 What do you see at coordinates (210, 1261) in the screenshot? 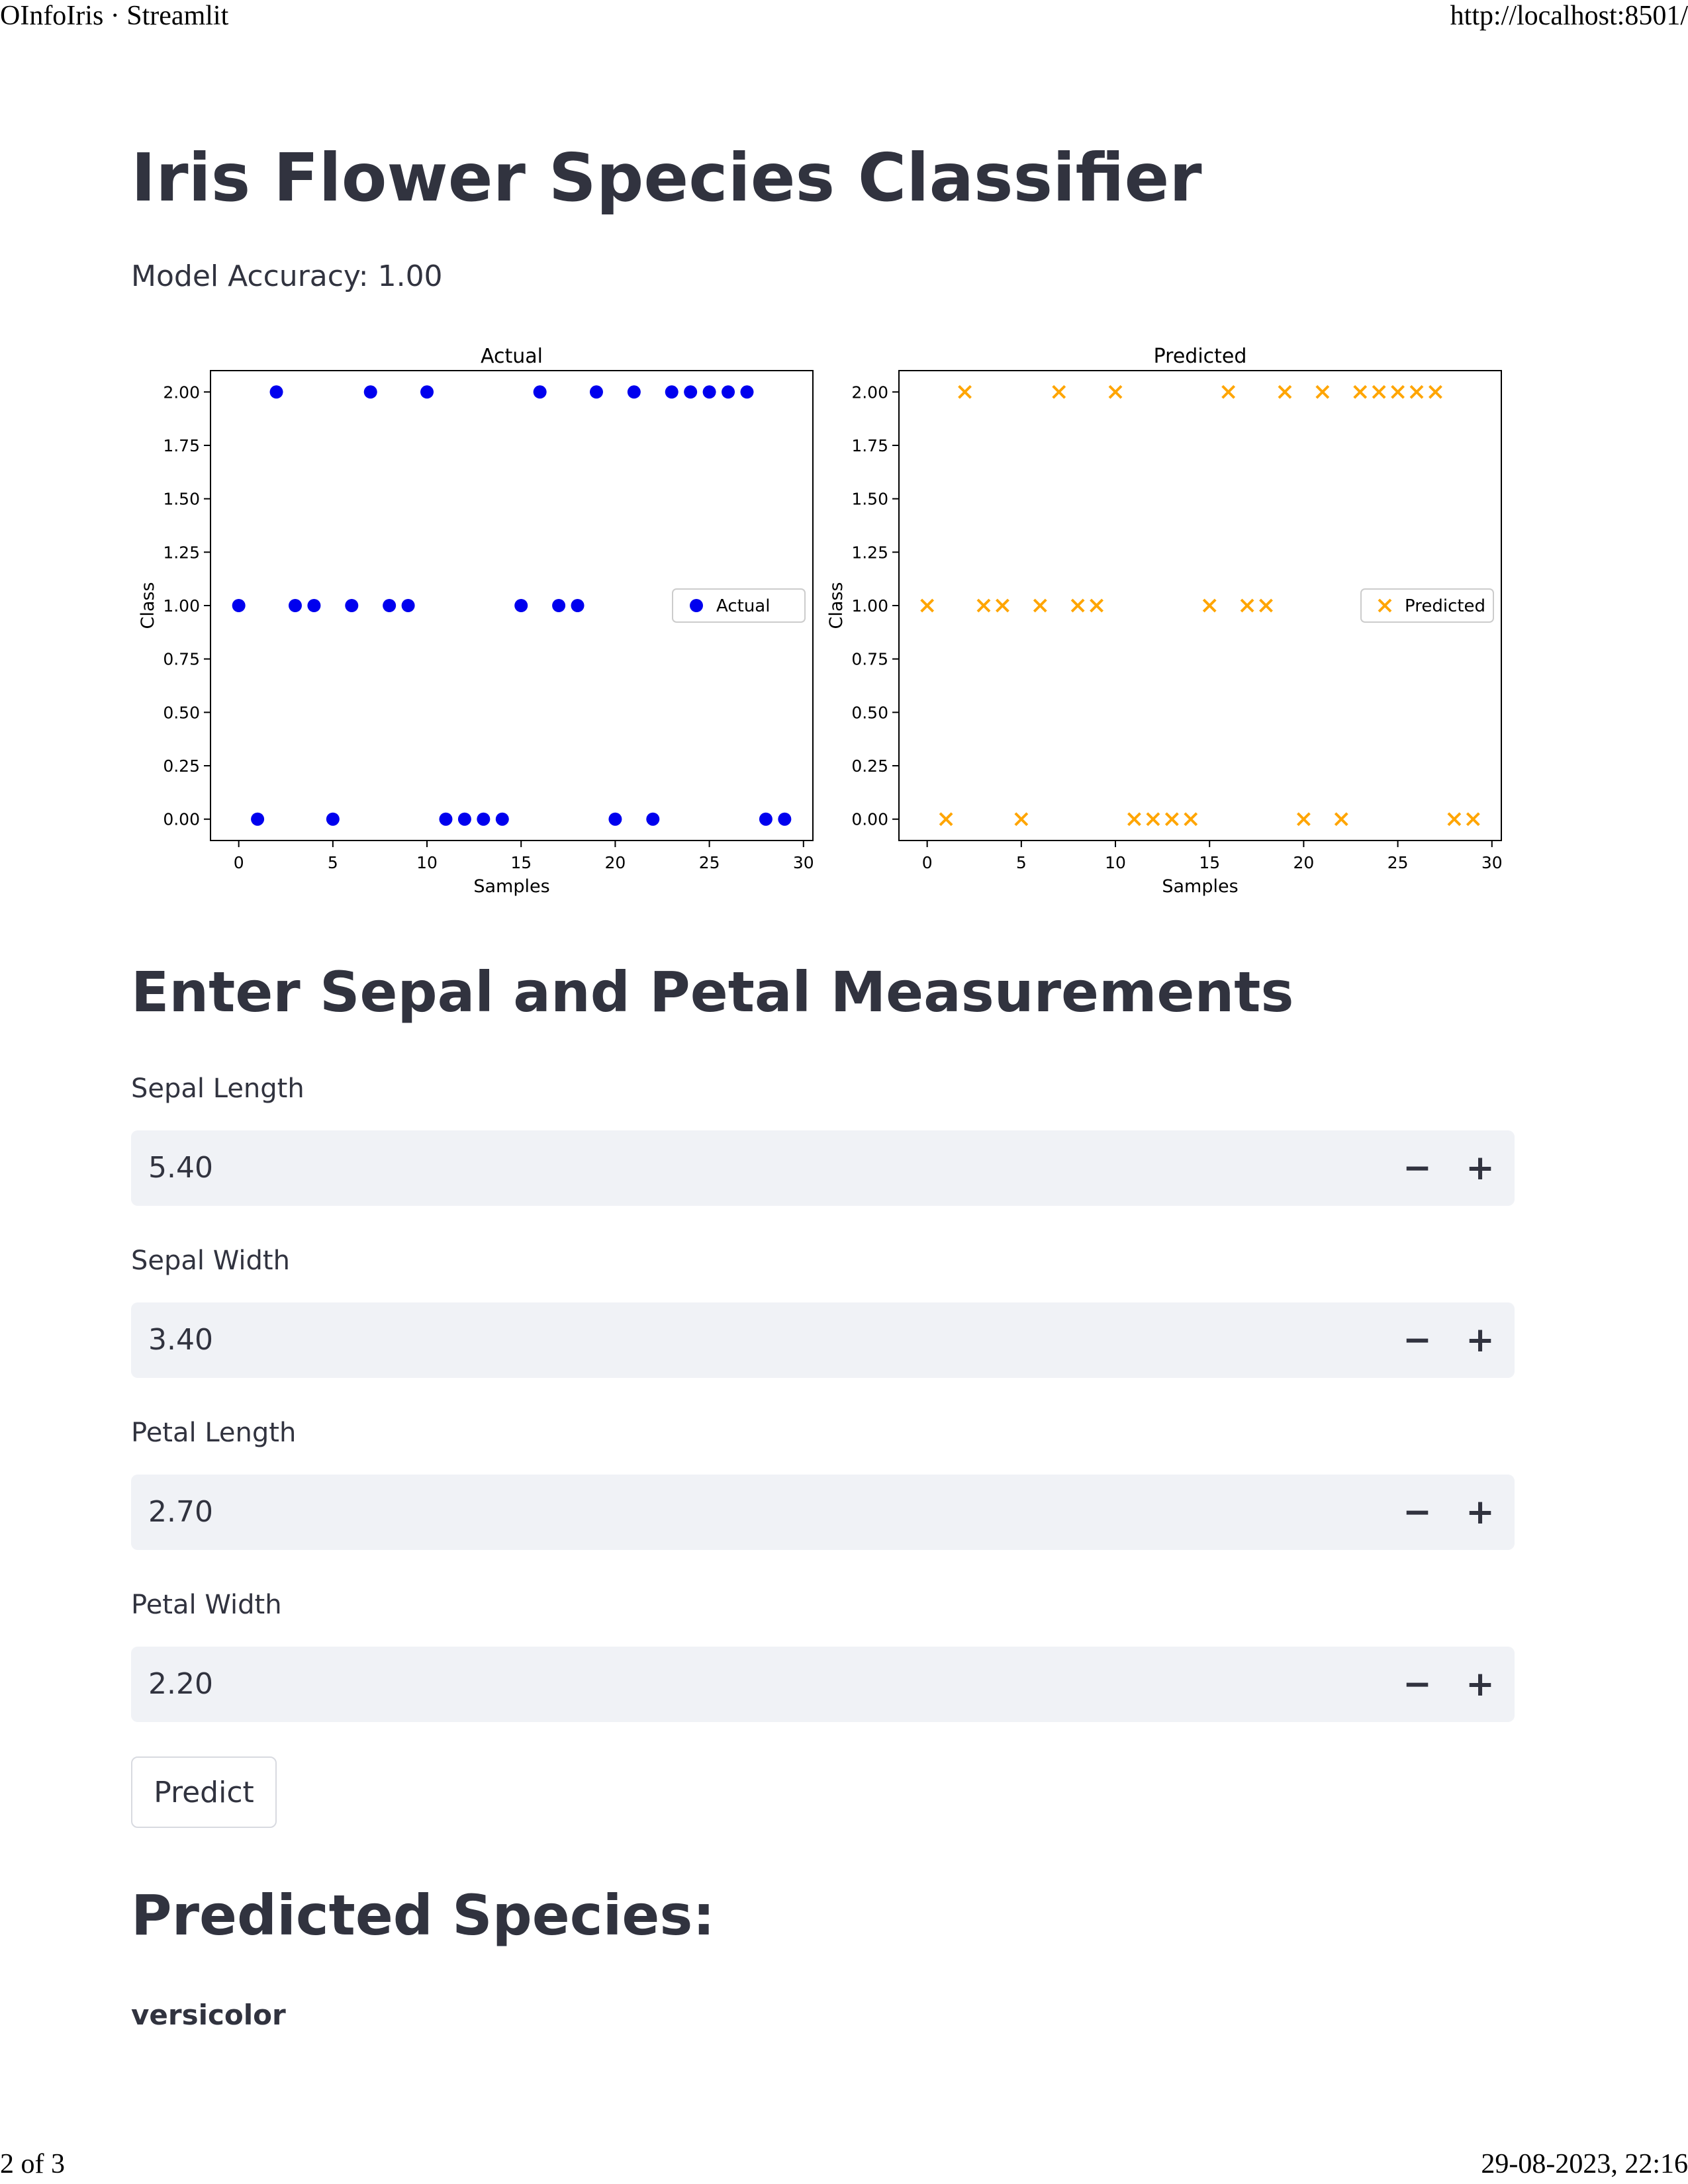
I see `sepal-width-label: Sepal Width` at bounding box center [210, 1261].